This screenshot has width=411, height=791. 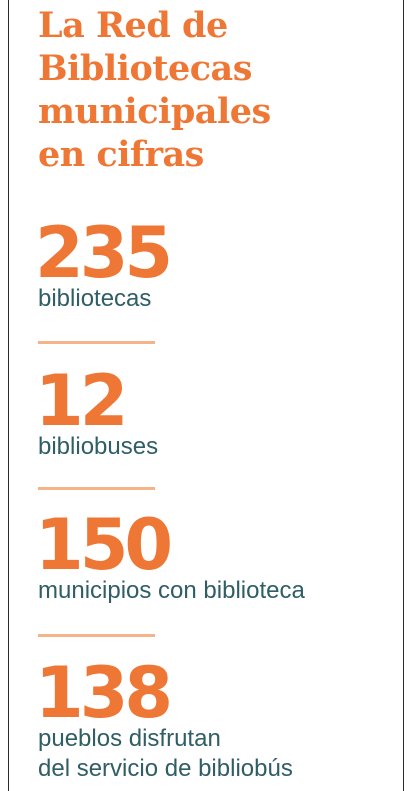 What do you see at coordinates (81, 401) in the screenshot?
I see `stat-number: 12` at bounding box center [81, 401].